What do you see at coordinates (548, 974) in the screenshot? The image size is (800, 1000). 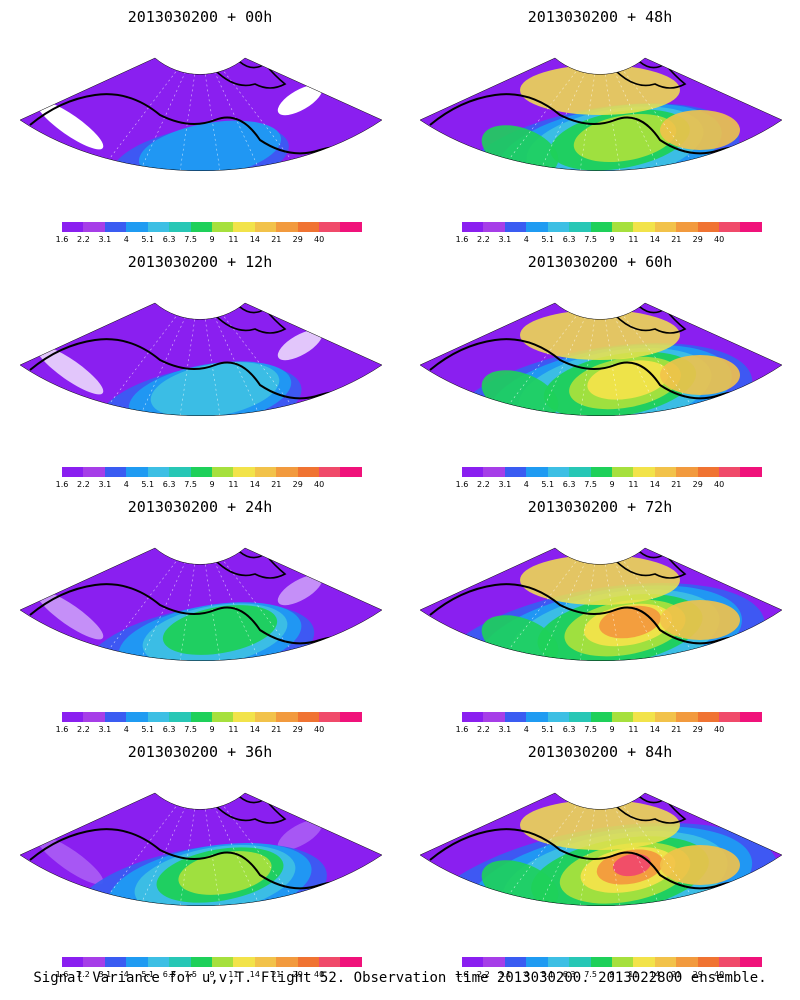 I see `colorbar-tick-label: 5.1` at bounding box center [548, 974].